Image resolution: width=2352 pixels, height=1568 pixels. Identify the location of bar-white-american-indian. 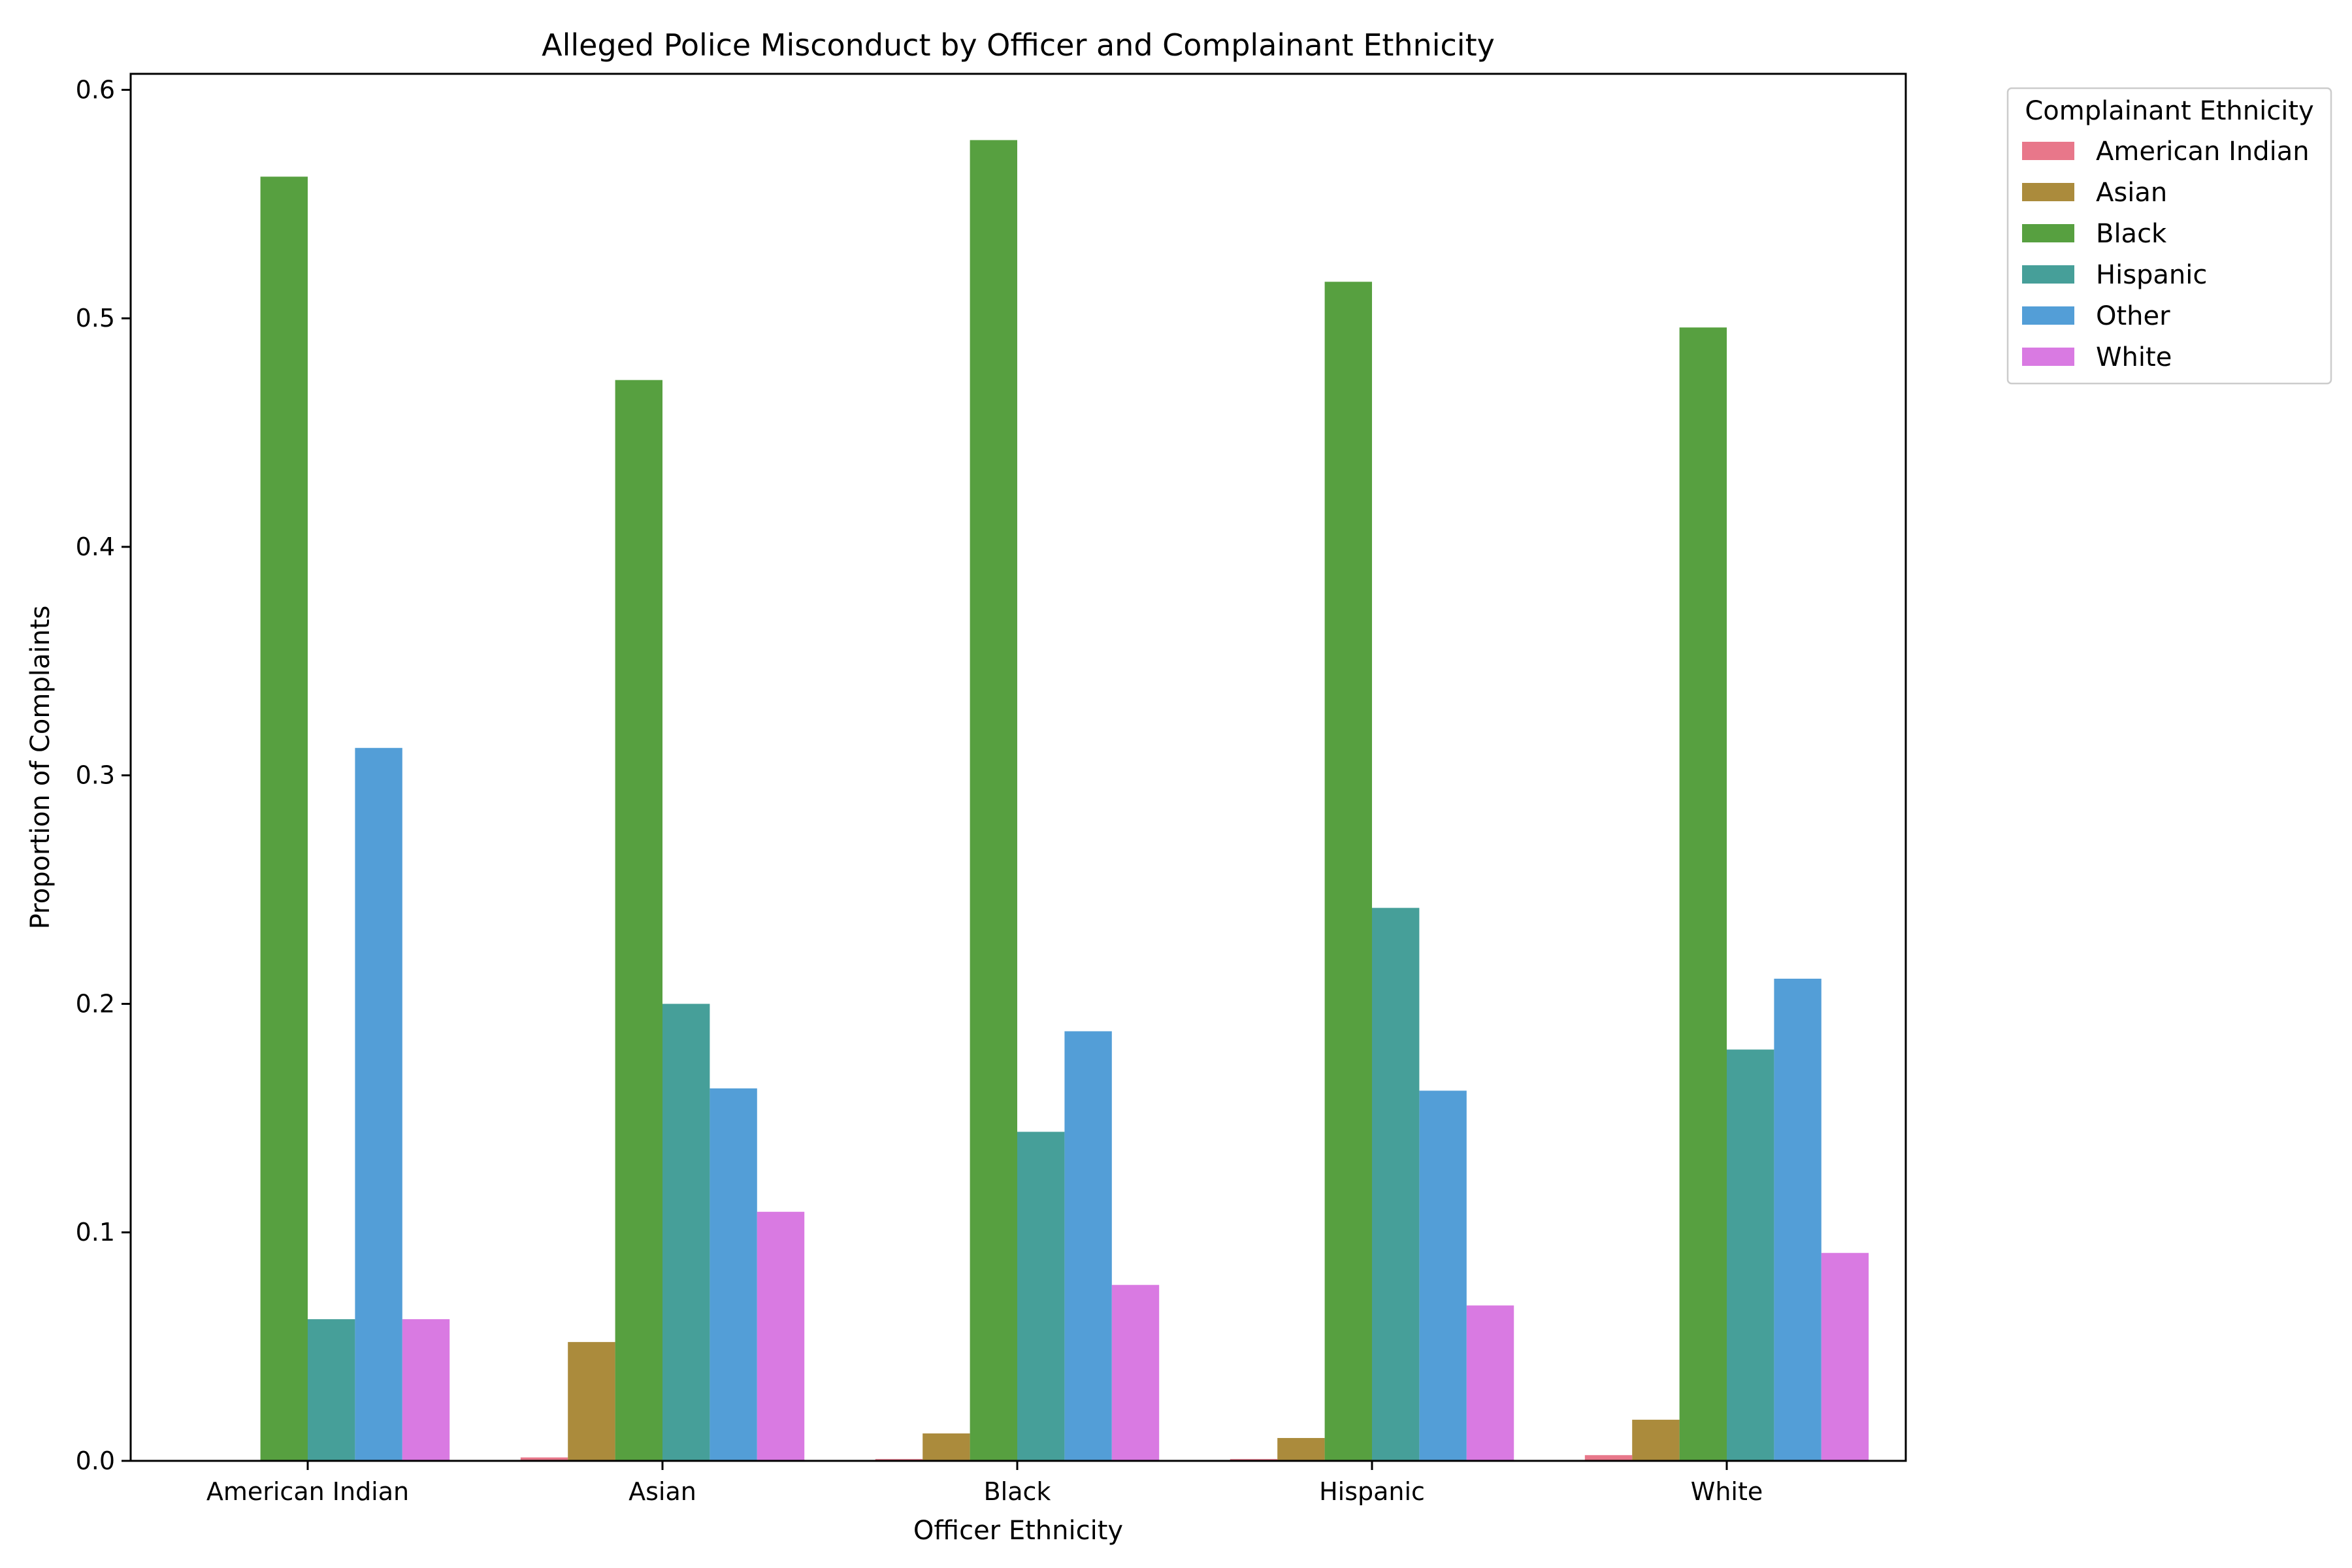
(426, 1390).